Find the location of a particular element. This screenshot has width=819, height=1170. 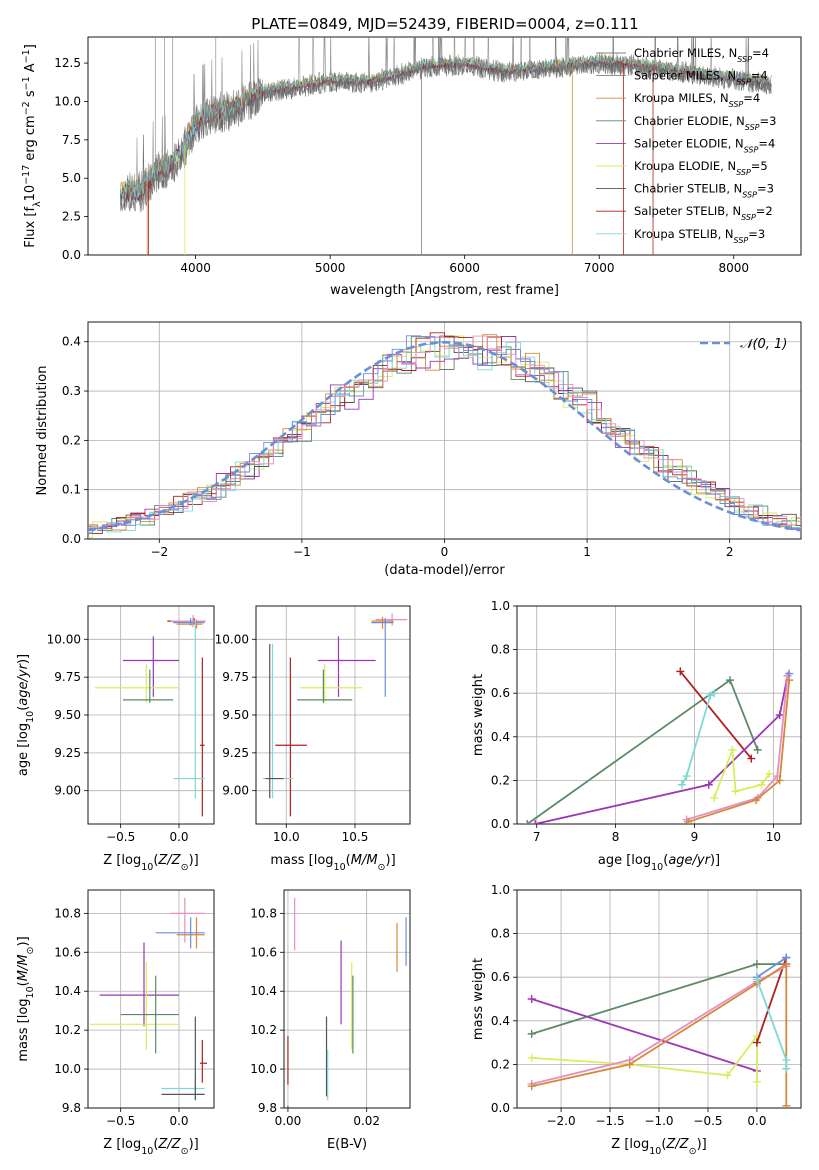

x-tick-label: 4000 is located at coordinates (195, 268).